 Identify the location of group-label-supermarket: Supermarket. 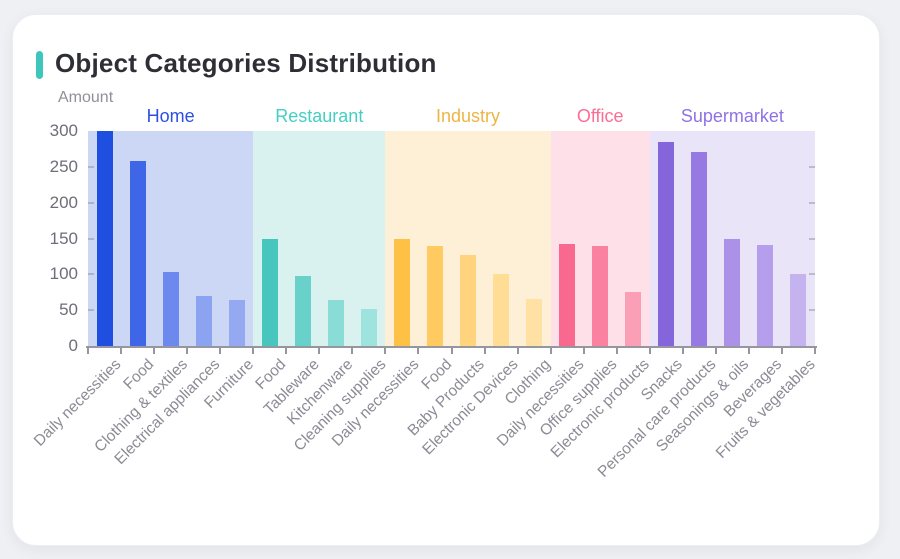
(732, 116).